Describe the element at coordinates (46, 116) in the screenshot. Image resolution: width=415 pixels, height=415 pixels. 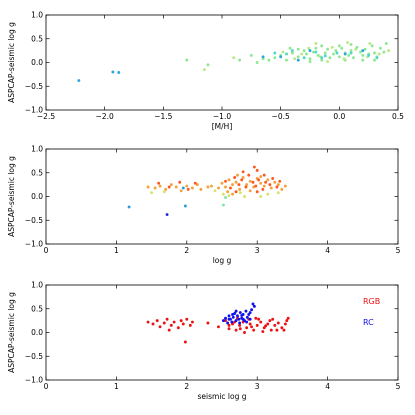
I see `x-tick-label: −2.5` at that location.